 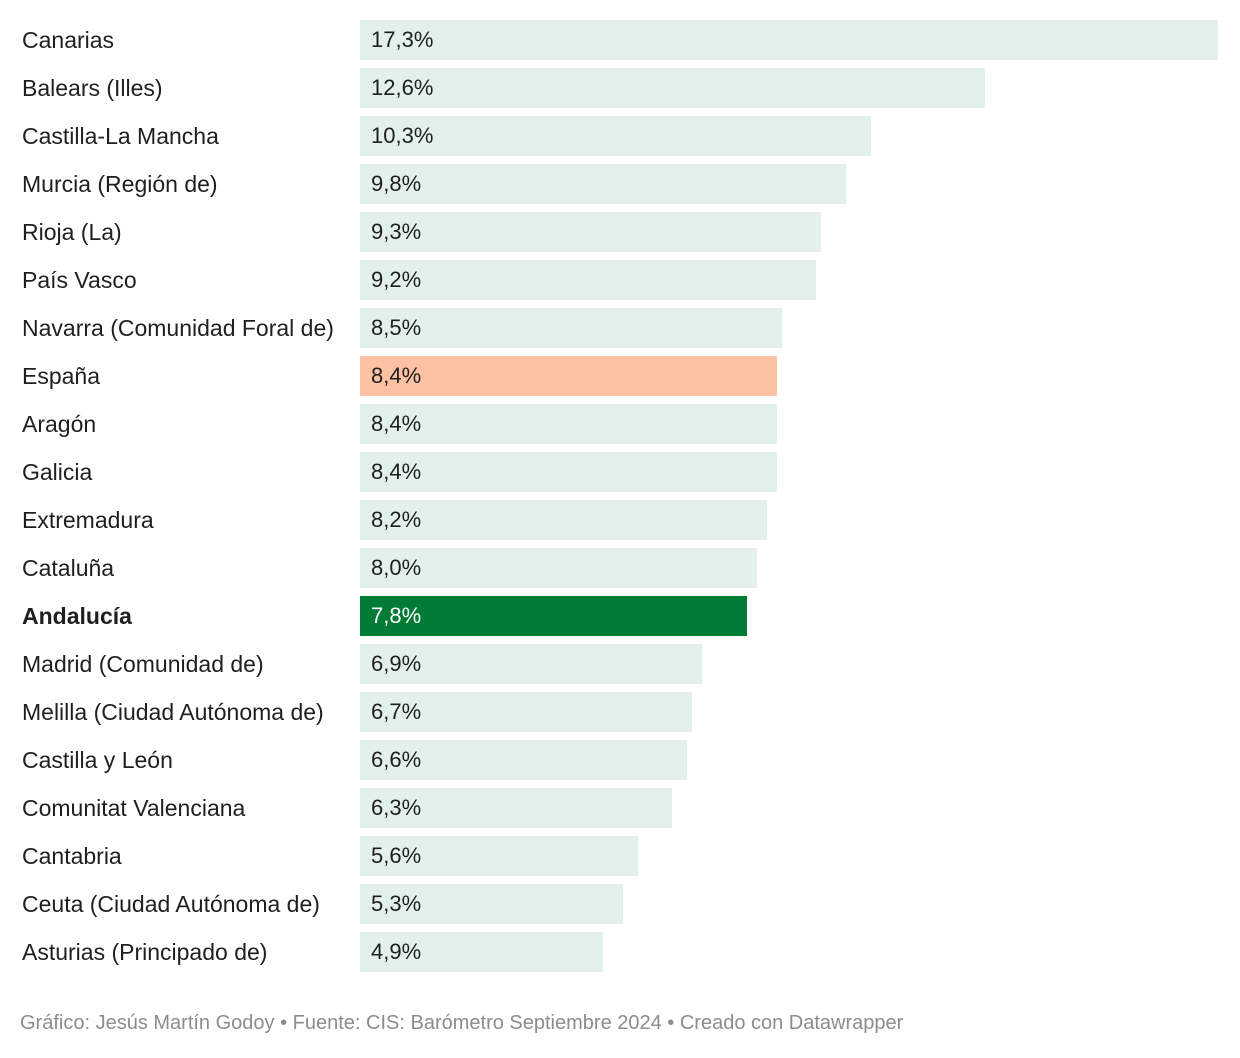 What do you see at coordinates (134, 808) in the screenshot?
I see `category-label: Comunitat Valenciana` at bounding box center [134, 808].